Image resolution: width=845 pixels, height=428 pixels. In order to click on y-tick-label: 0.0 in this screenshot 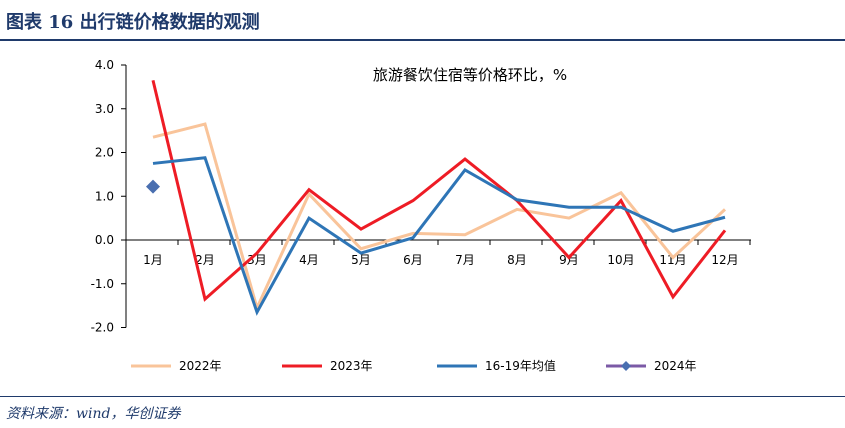, I will do `click(104, 240)`.